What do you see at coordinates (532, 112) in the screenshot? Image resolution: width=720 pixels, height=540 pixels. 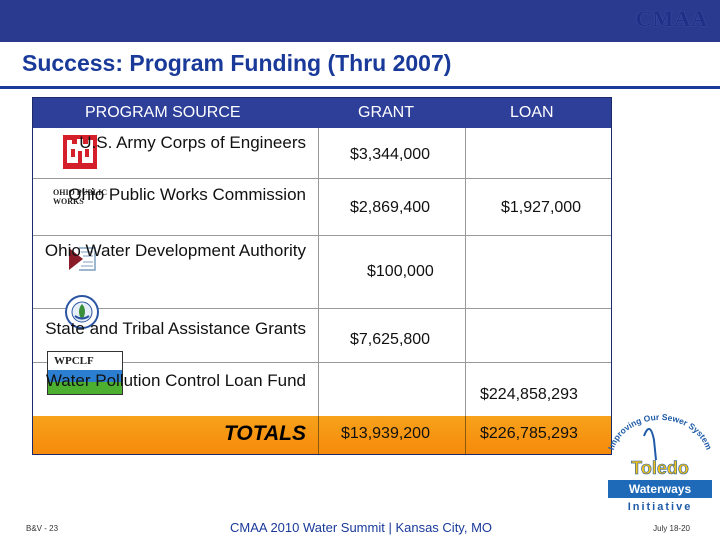 I see `column-header-loan: LOAN` at bounding box center [532, 112].